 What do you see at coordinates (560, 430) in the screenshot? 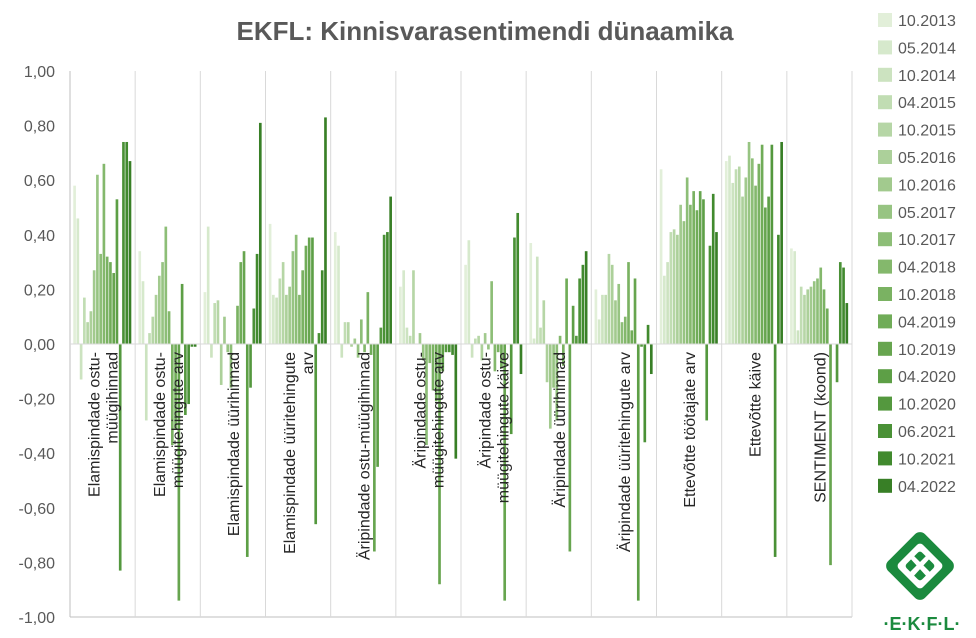
I see `category-label: Äripindade üürihinnad` at bounding box center [560, 430].